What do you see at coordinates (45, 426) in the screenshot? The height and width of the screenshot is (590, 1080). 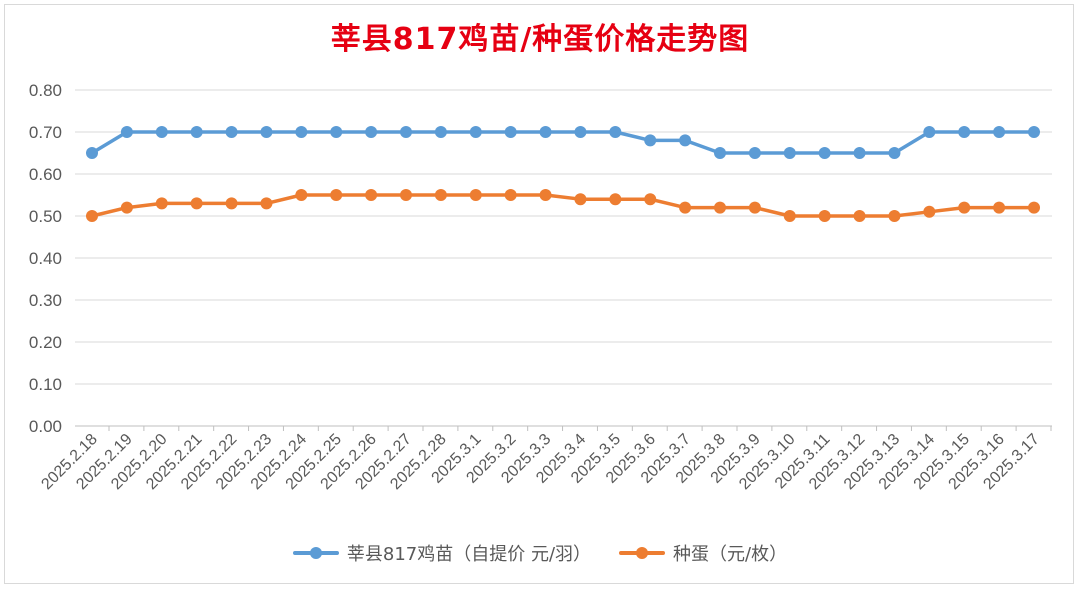 I see `y-tick-label: 0.00` at bounding box center [45, 426].